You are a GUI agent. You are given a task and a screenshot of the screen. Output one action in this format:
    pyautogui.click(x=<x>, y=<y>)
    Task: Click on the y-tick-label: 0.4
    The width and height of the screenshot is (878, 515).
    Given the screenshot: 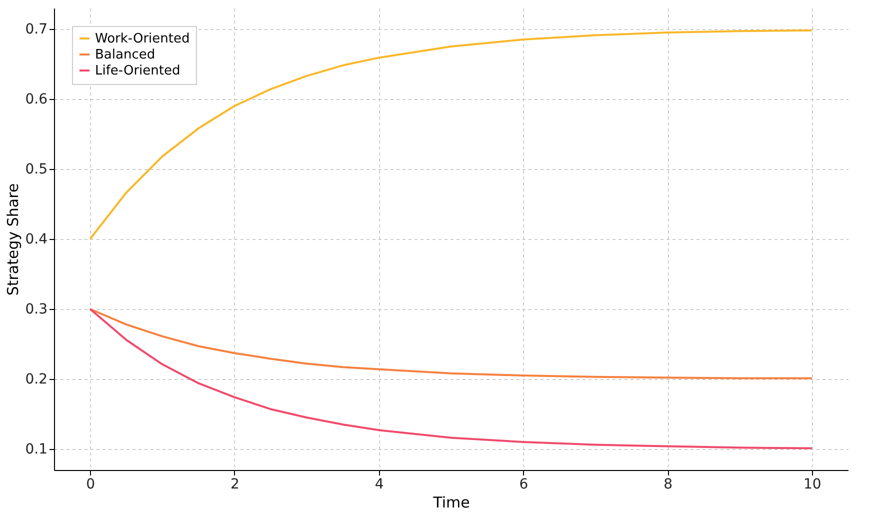 What is the action you would take?
    pyautogui.click(x=36, y=240)
    